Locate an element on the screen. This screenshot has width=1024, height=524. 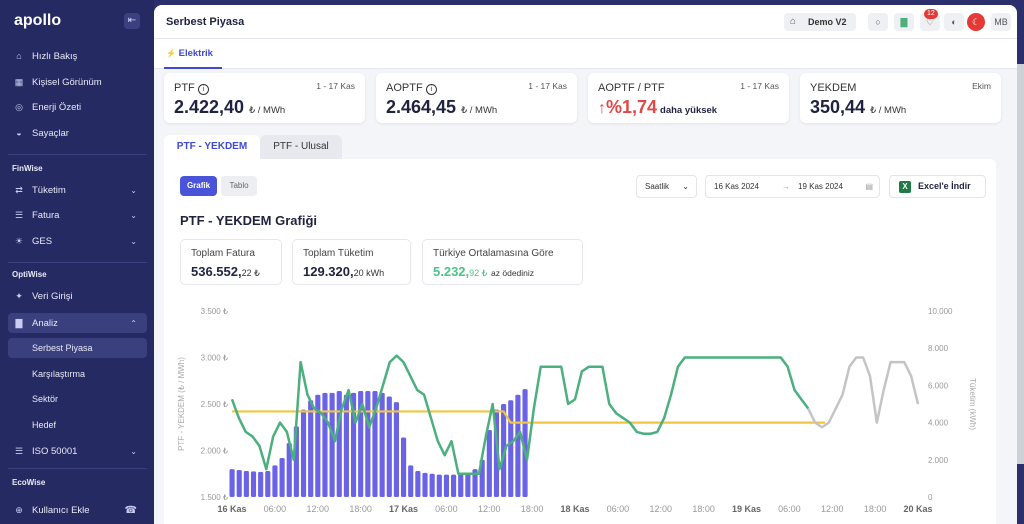
sidebar-subitem-2: Sektör is located at coordinates (45, 399).